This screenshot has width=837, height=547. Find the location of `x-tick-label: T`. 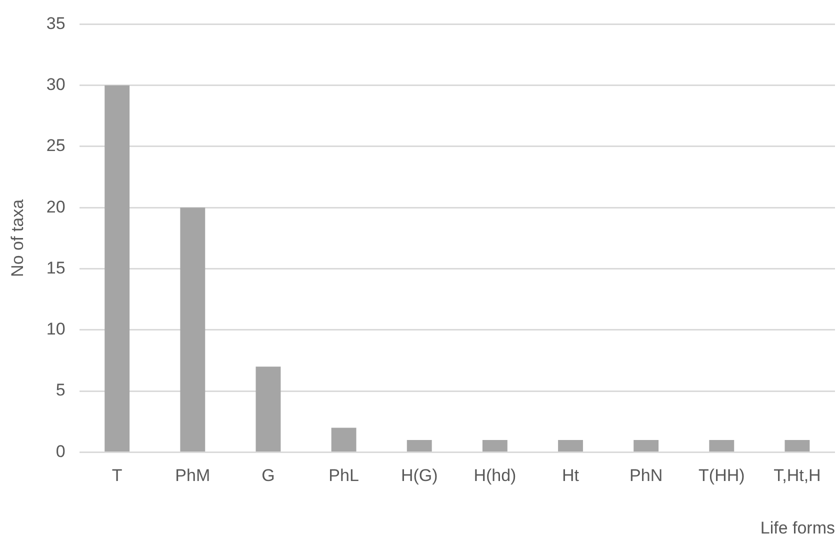

x-tick-label: T is located at coordinates (117, 476).